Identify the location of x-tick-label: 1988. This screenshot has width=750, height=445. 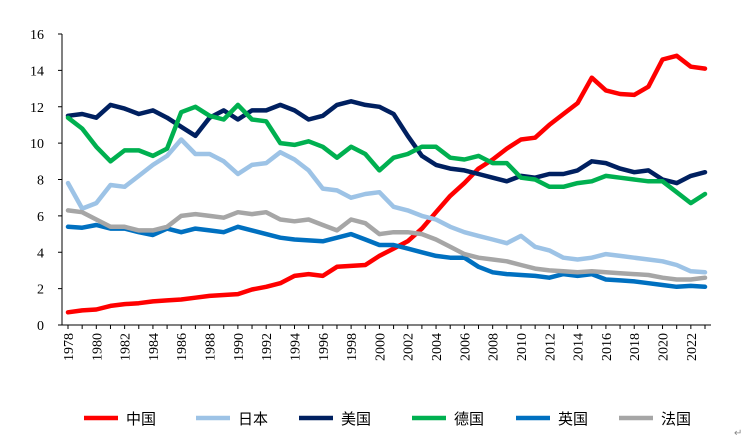
(211, 347).